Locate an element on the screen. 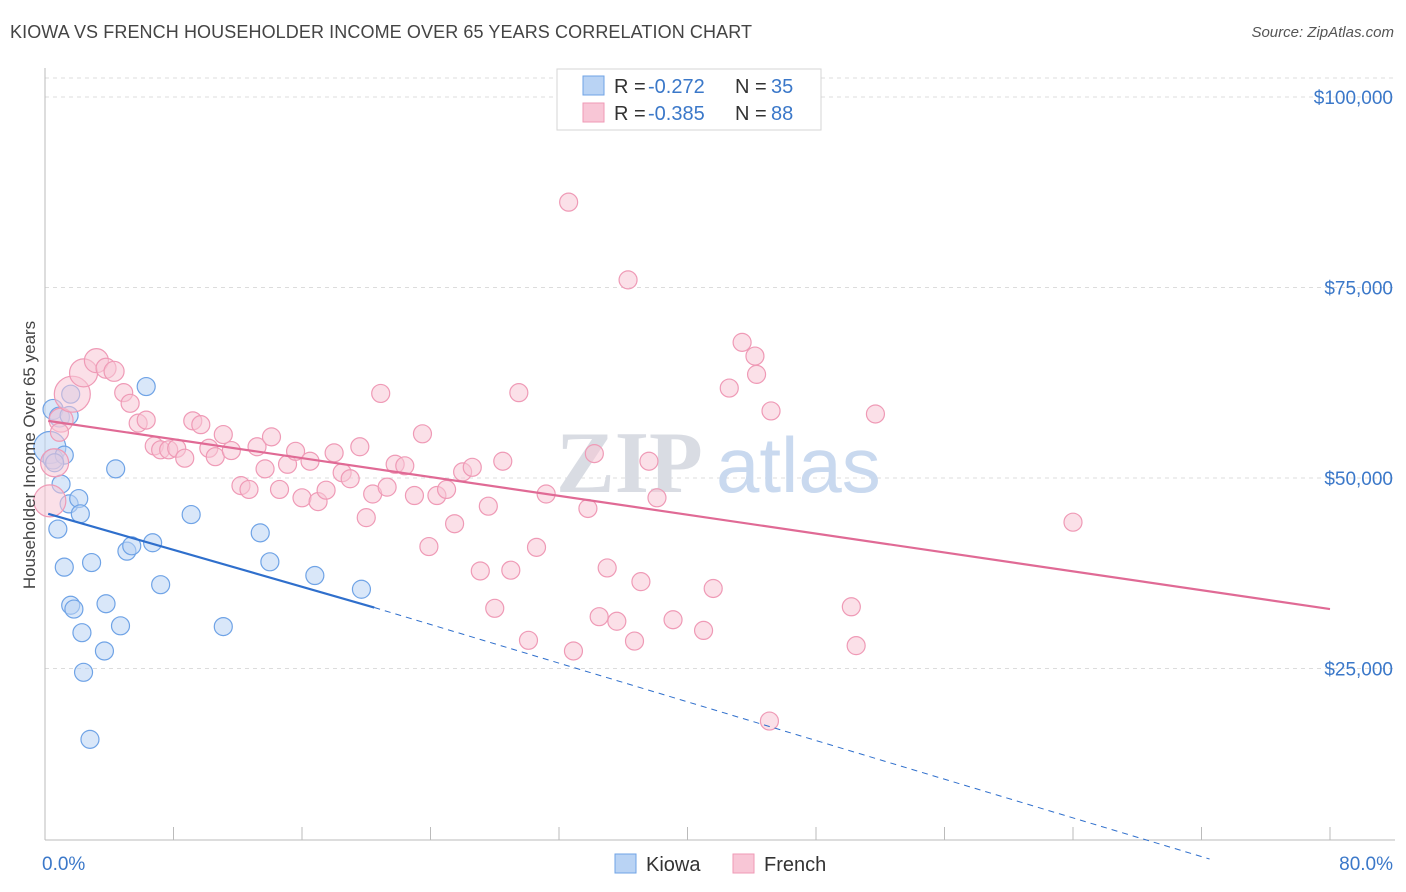  x-tick-label-0: 0.0% is located at coordinates (63, 864).